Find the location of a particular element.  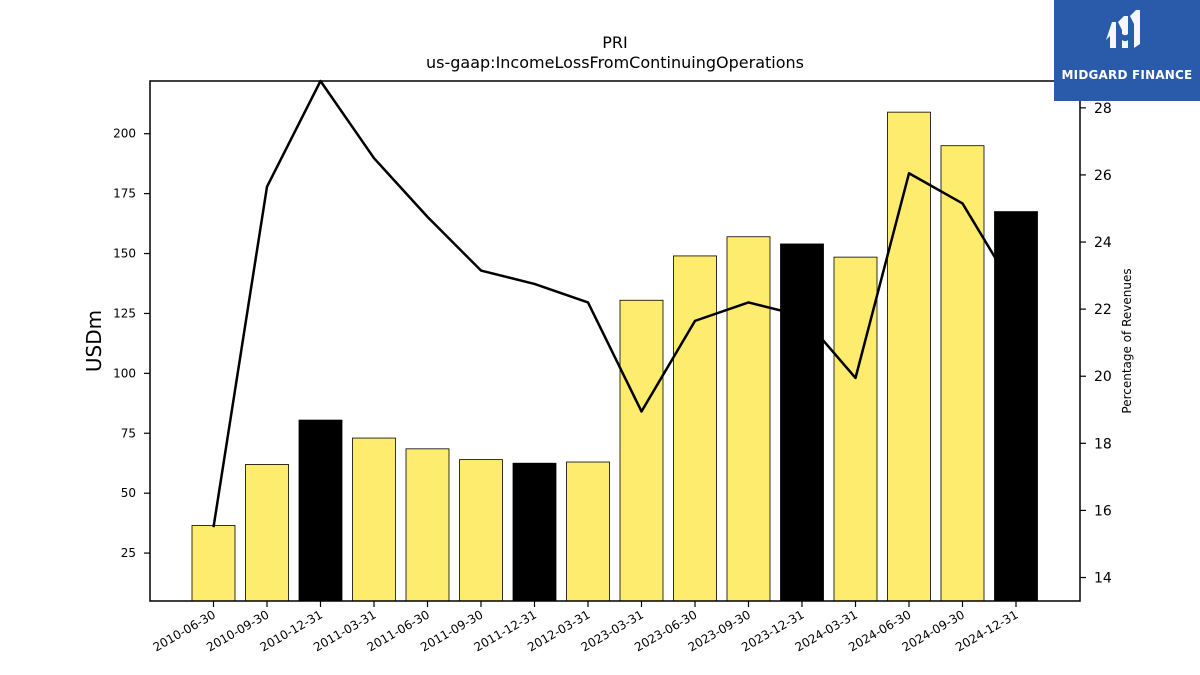

y-axis-left: 25 50 75 100 125 150 175 200 is located at coordinates (131, 343).